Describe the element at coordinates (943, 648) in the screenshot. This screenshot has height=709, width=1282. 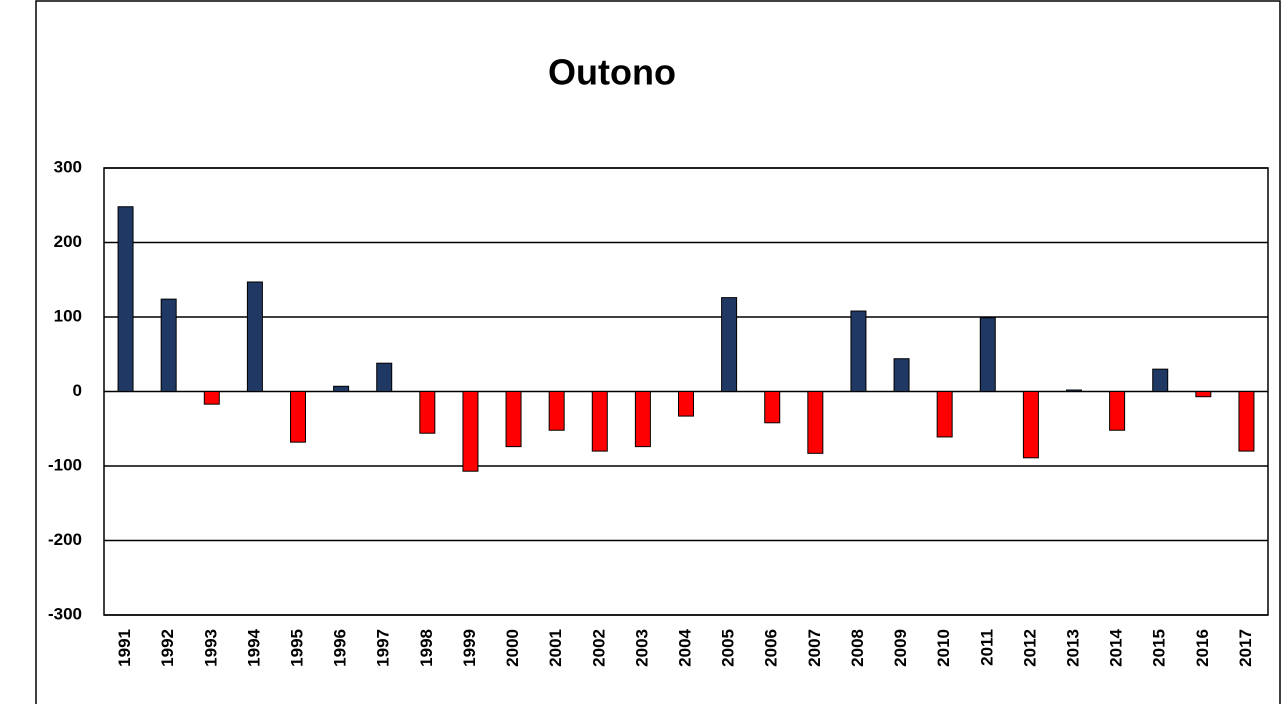
I see `x-tick-label: 2010` at that location.